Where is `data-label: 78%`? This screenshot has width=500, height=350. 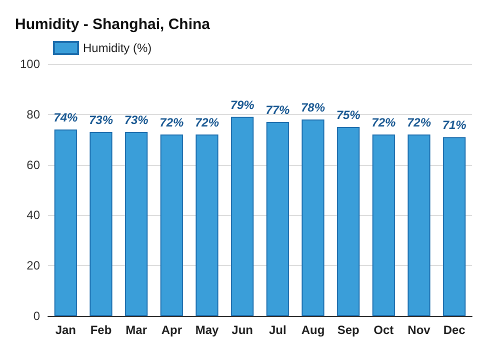
data-label: 78% is located at coordinates (313, 107).